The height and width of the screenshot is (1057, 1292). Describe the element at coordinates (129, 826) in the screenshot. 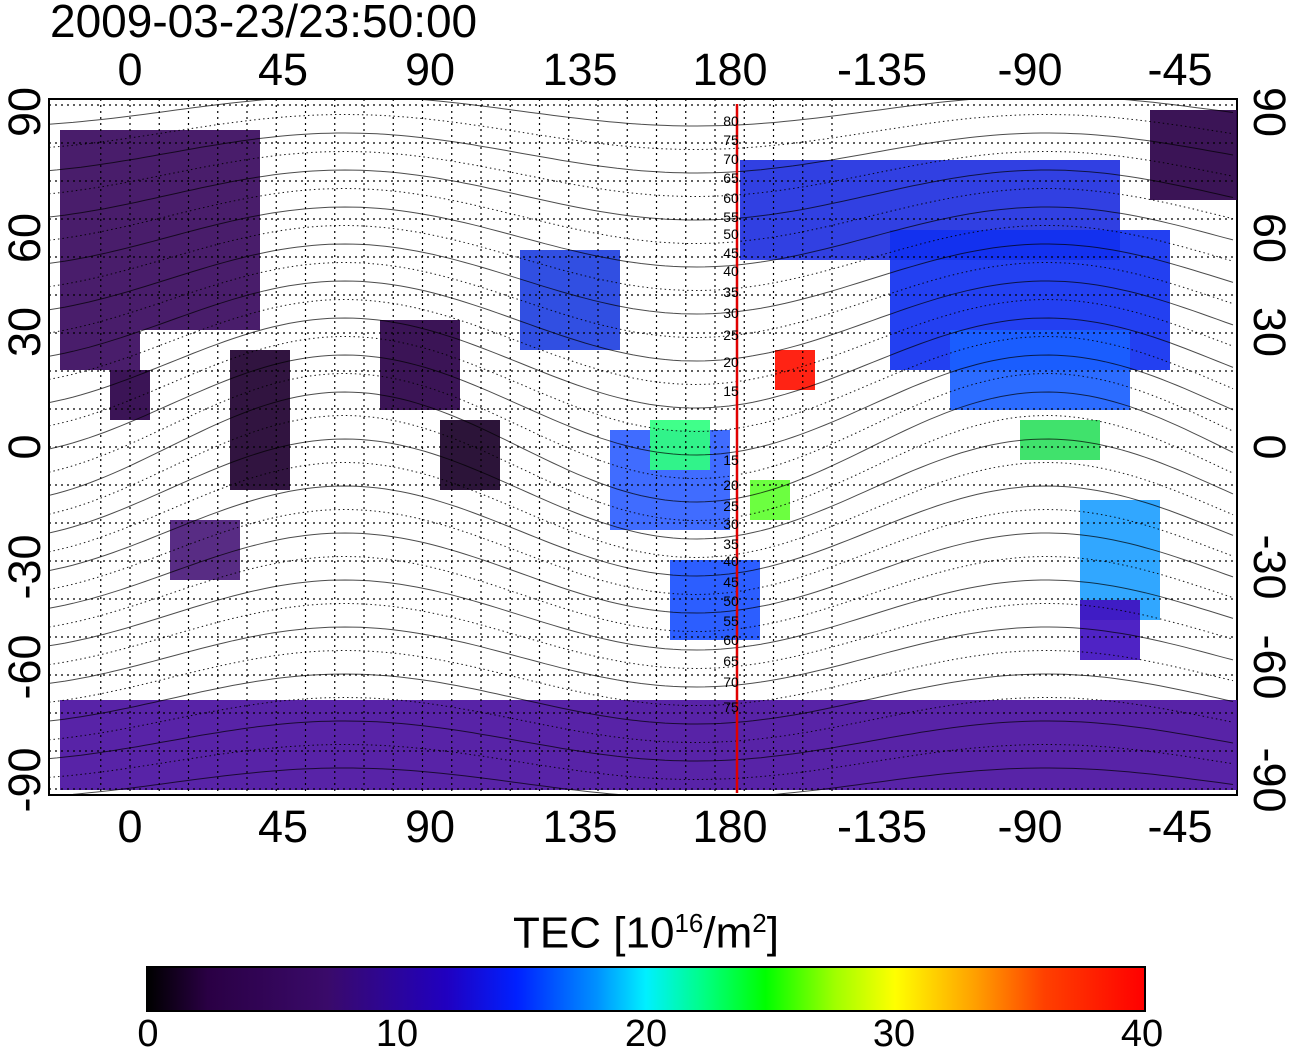

I see `bottom-tick-label: 0` at that location.